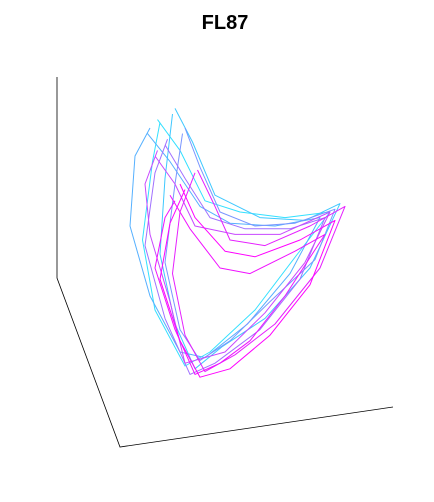 Image resolution: width=434 pixels, height=502 pixels. I want to click on chart-title: FL87, so click(225, 23).